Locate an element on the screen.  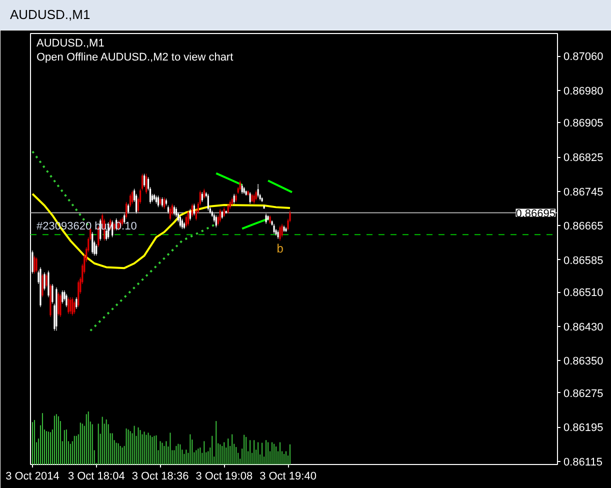
y-tick-label: 0.86585 is located at coordinates (584, 260).